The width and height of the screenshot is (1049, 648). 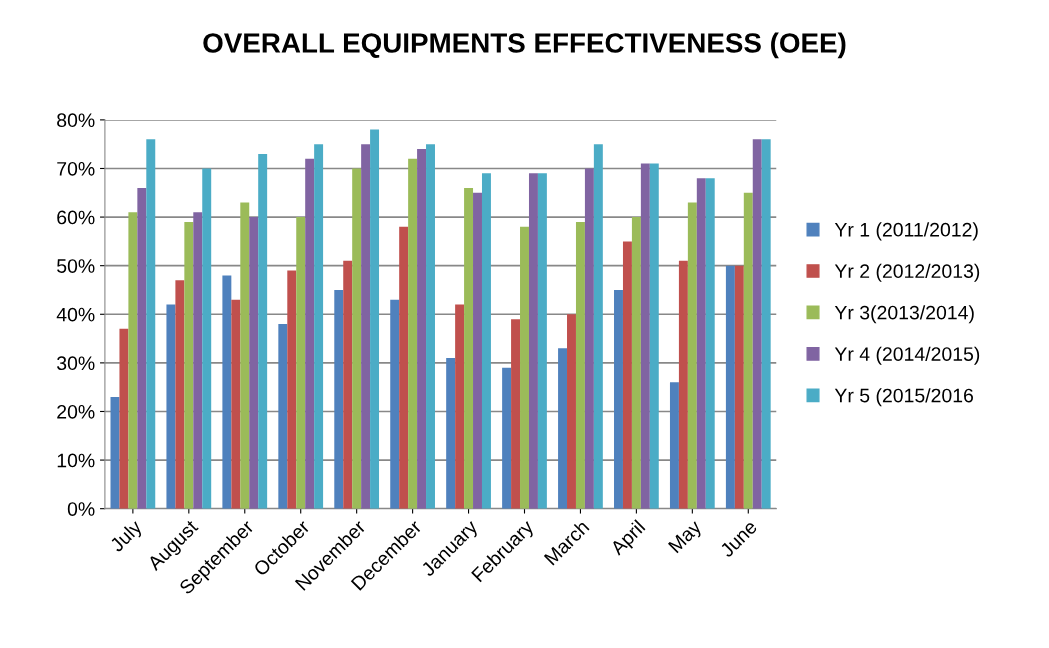 I want to click on y-tick-label: 40%, so click(x=75, y=314).